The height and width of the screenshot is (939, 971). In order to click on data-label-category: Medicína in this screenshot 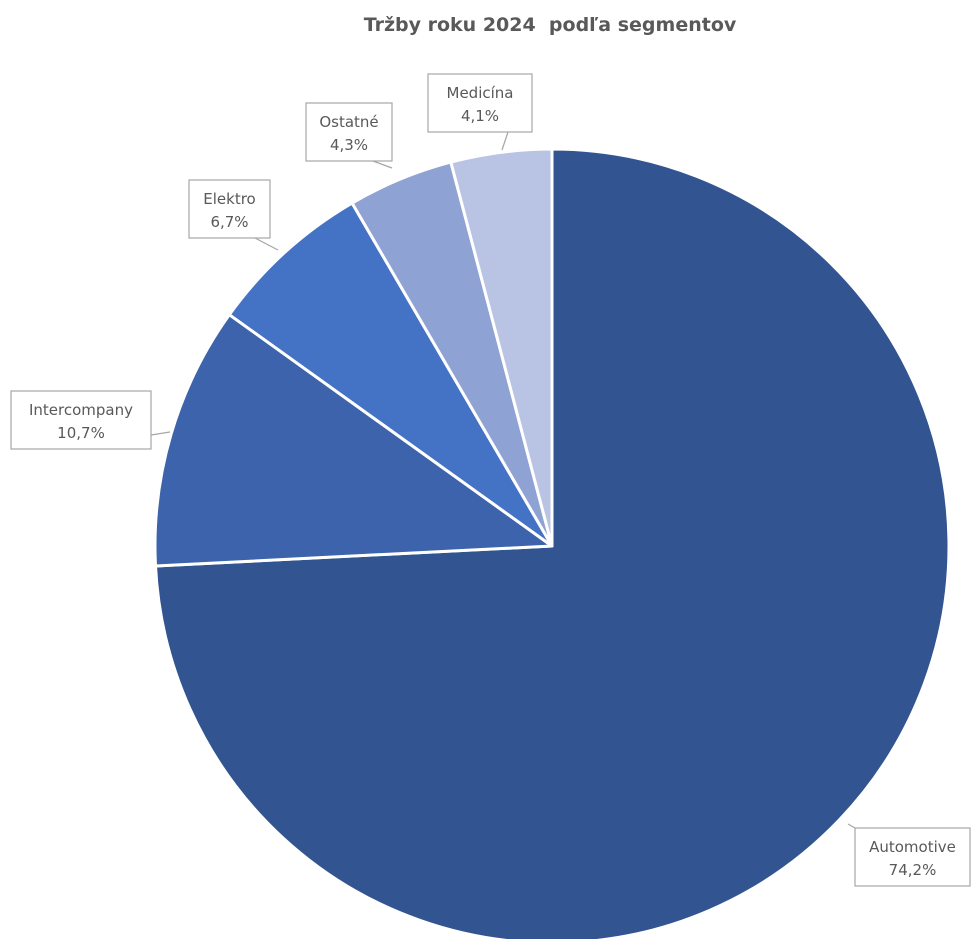, I will do `click(480, 93)`.